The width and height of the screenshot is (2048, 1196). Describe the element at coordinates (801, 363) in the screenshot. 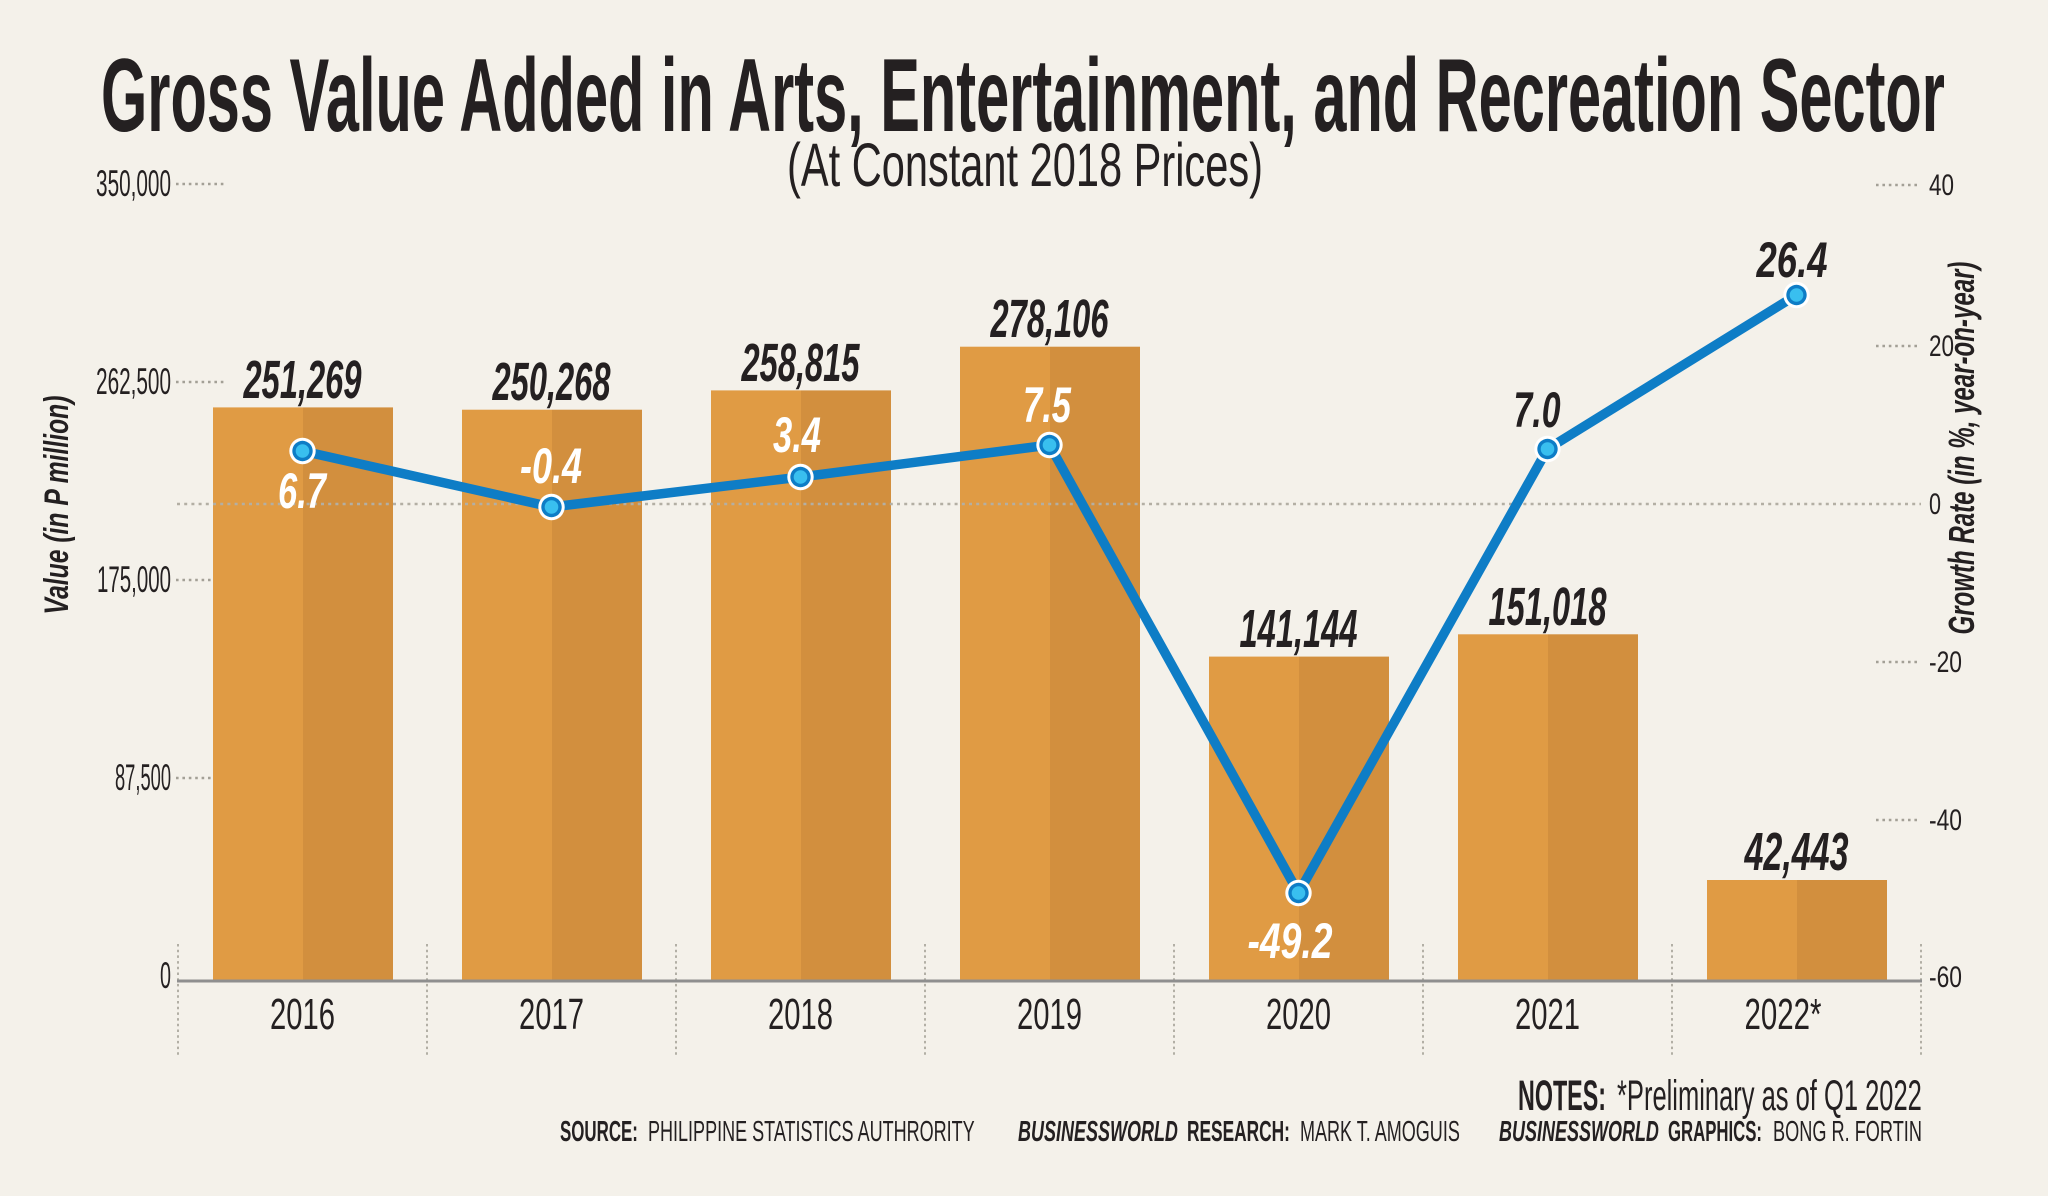

I see `svg-text: 258,815` at that location.